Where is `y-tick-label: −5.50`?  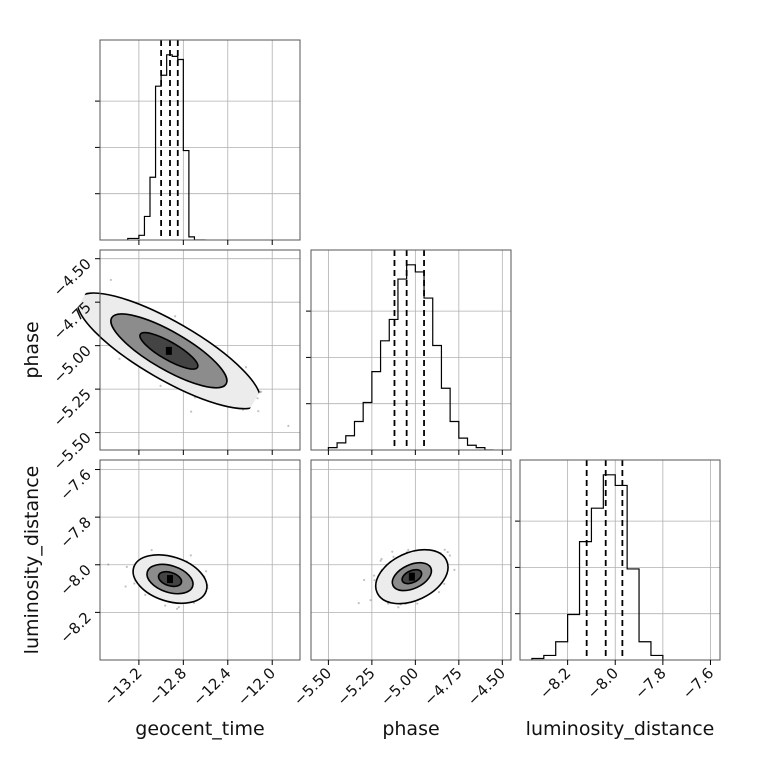 y-tick-label: −5.50 is located at coordinates (72, 451).